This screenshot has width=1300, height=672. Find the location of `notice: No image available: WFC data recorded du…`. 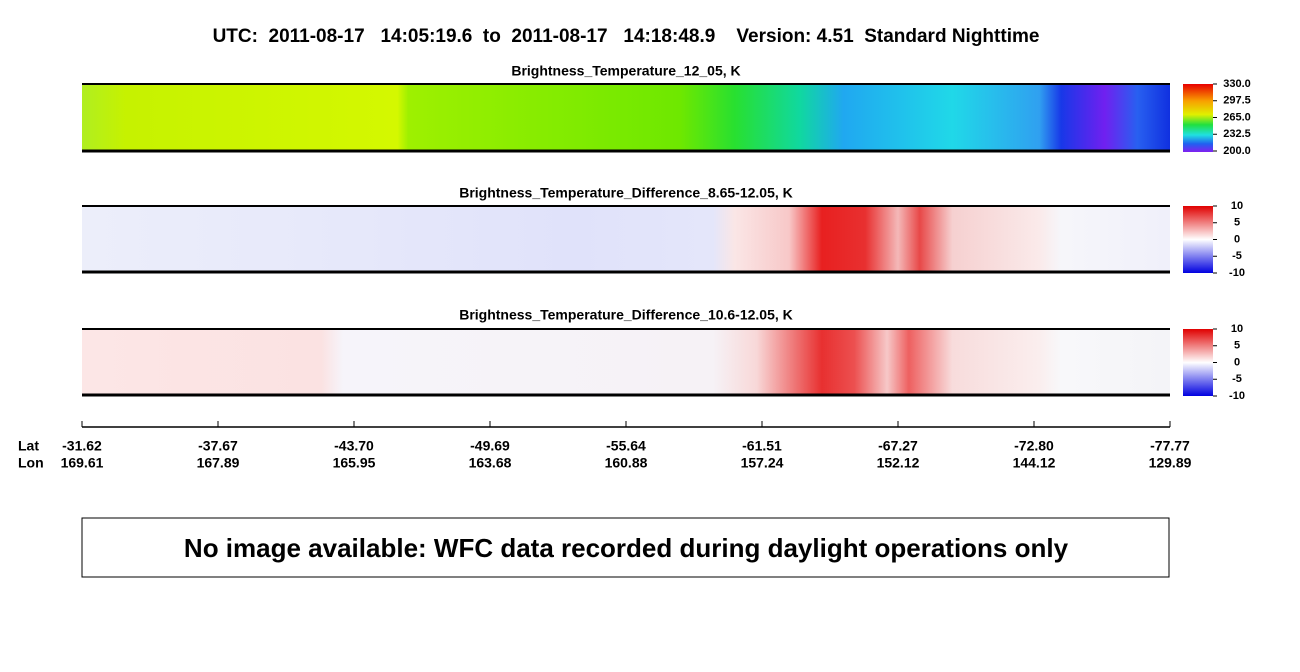

notice: No image available: WFC data recorded du… is located at coordinates (626, 548).